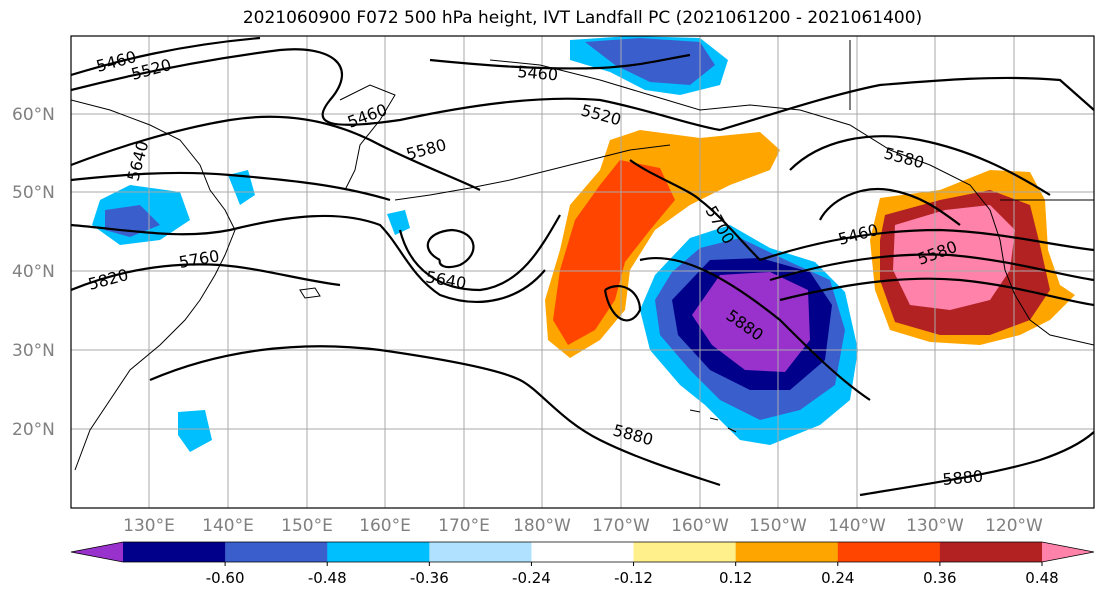 The height and width of the screenshot is (601, 1105). Describe the element at coordinates (33, 193) in the screenshot. I see `lat-label: 50°N` at that location.